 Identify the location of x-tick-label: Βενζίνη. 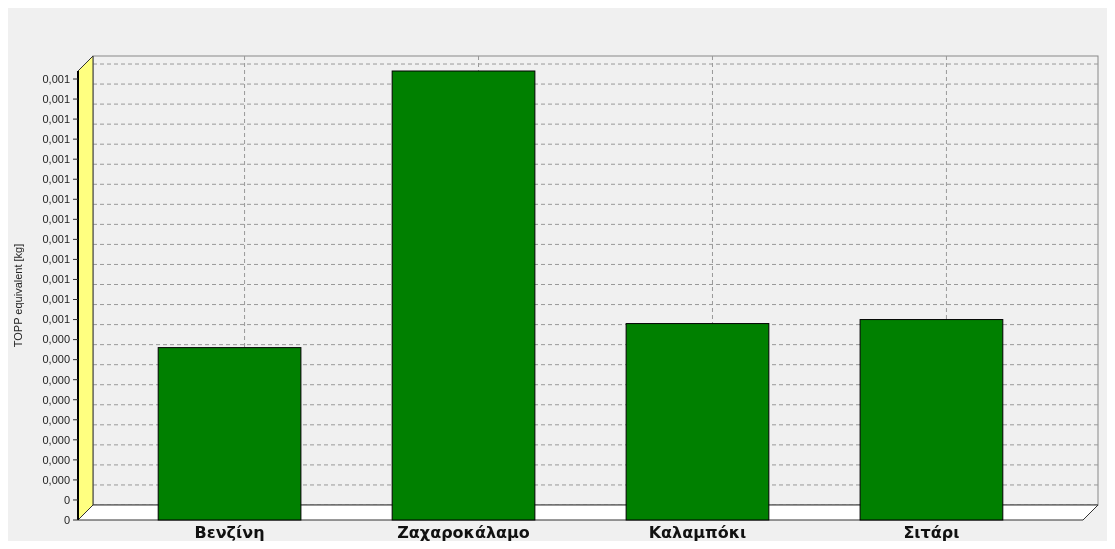
(229, 532).